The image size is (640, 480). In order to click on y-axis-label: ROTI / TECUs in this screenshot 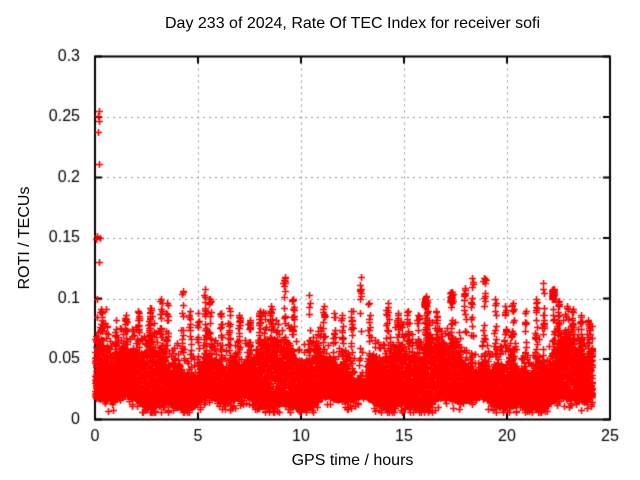, I will do `click(24, 238)`.